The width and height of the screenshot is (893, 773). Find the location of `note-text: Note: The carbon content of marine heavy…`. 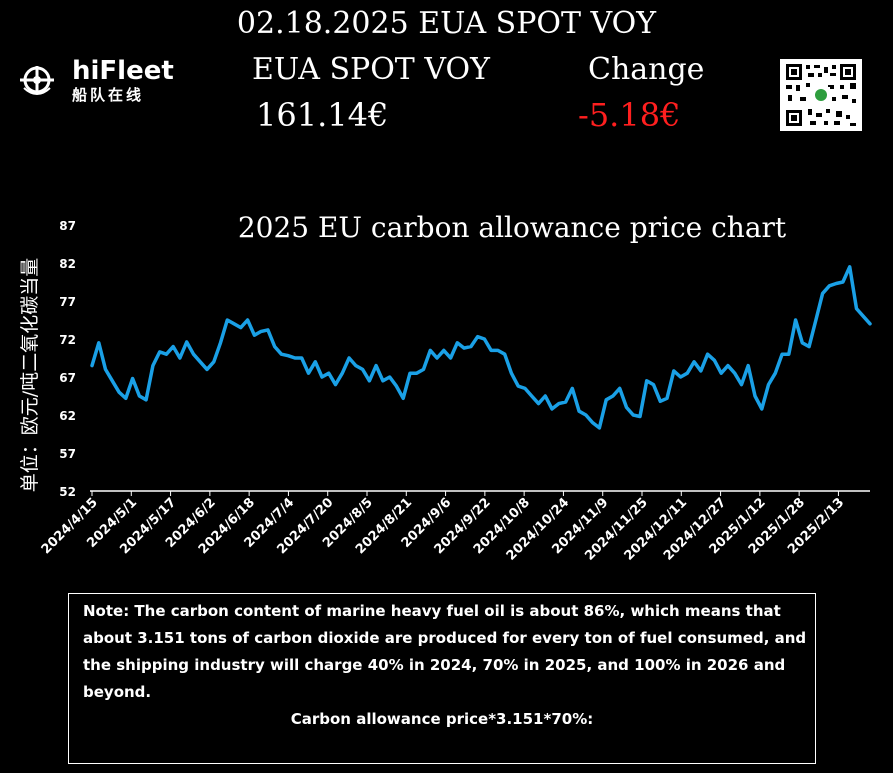

note-text: Note: The carbon content of marine heavy… is located at coordinates (445, 651).